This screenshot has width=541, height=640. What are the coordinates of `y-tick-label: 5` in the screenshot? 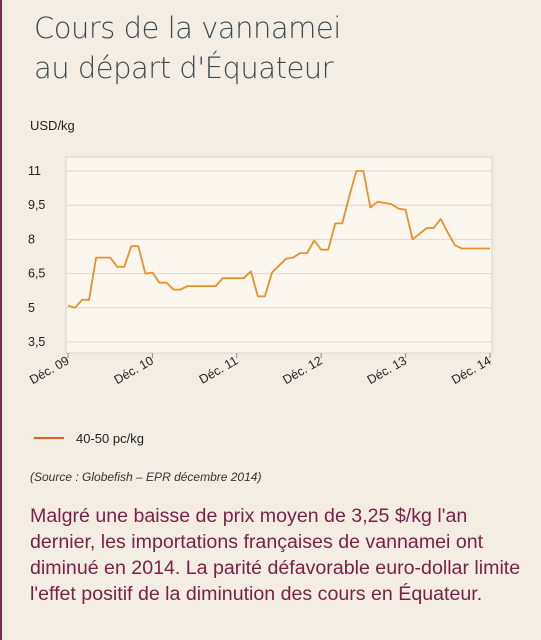 It's located at (31, 308).